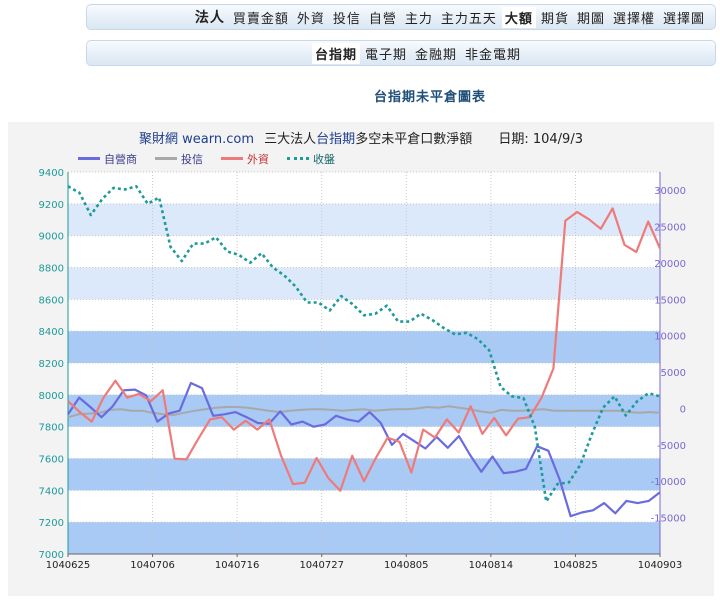 This screenshot has height=604, width=720. What do you see at coordinates (311, 159) in the screenshot?
I see `legend-item-close: 收盤` at bounding box center [311, 159].